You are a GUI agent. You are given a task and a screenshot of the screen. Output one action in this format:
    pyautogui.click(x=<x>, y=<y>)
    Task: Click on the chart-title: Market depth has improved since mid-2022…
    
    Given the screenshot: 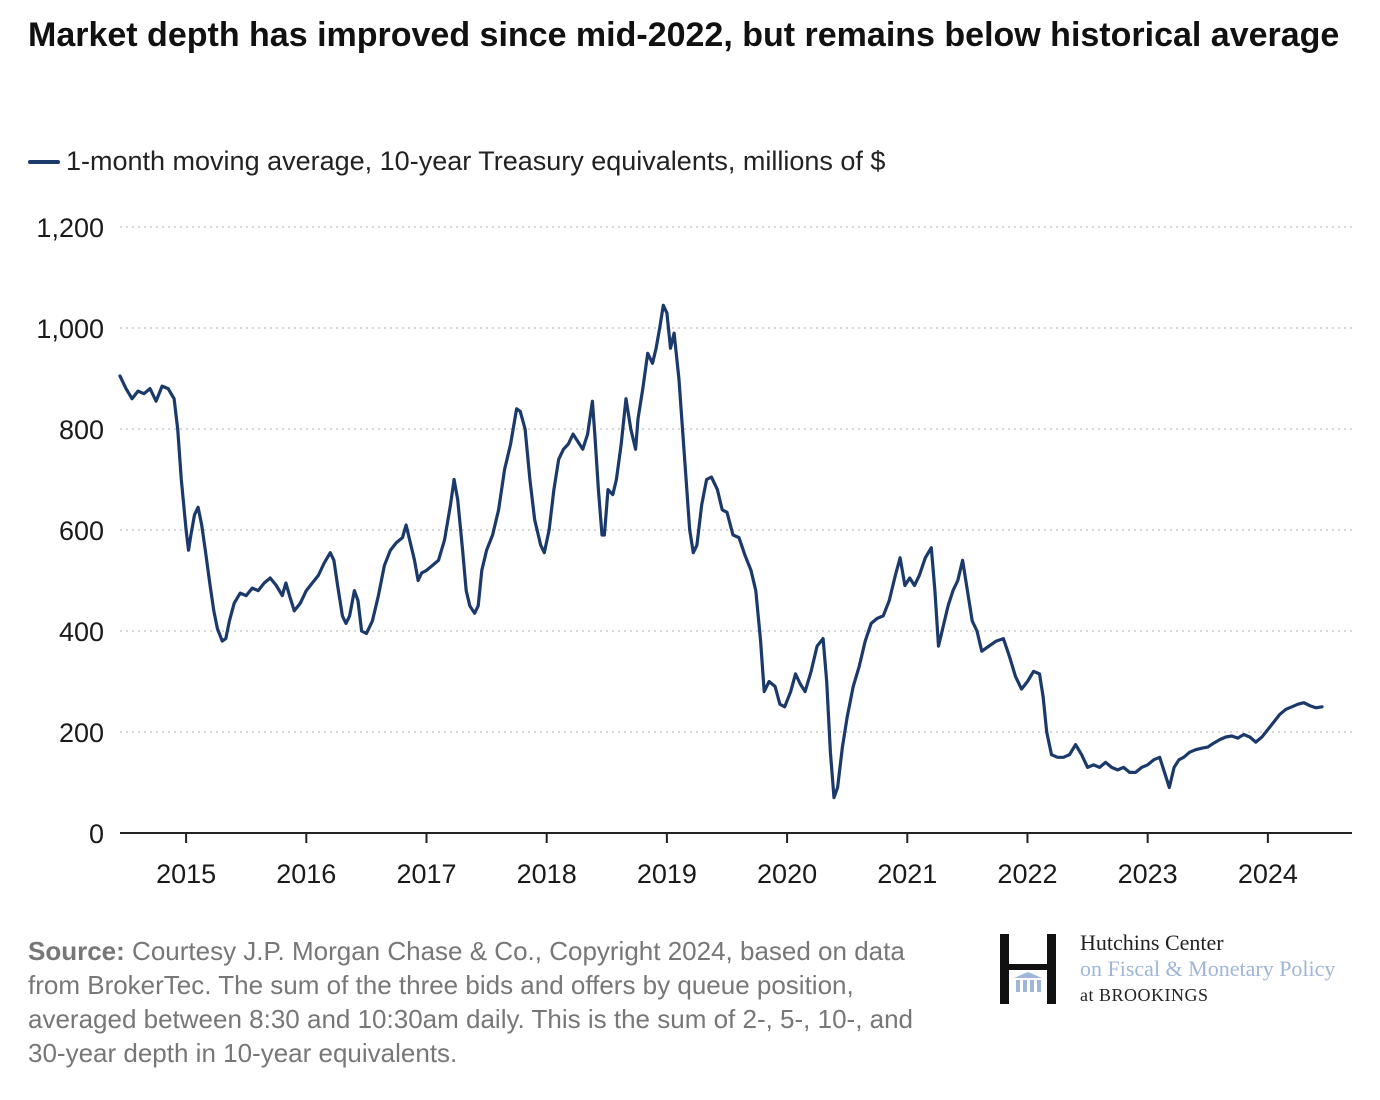 What is the action you would take?
    pyautogui.click(x=684, y=35)
    